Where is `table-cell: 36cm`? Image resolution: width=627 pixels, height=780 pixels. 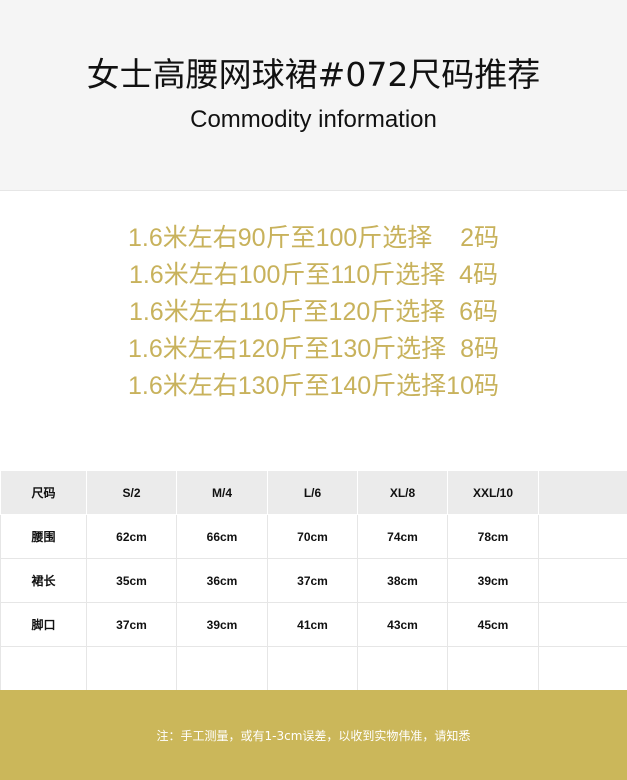 table-cell: 36cm is located at coordinates (222, 580).